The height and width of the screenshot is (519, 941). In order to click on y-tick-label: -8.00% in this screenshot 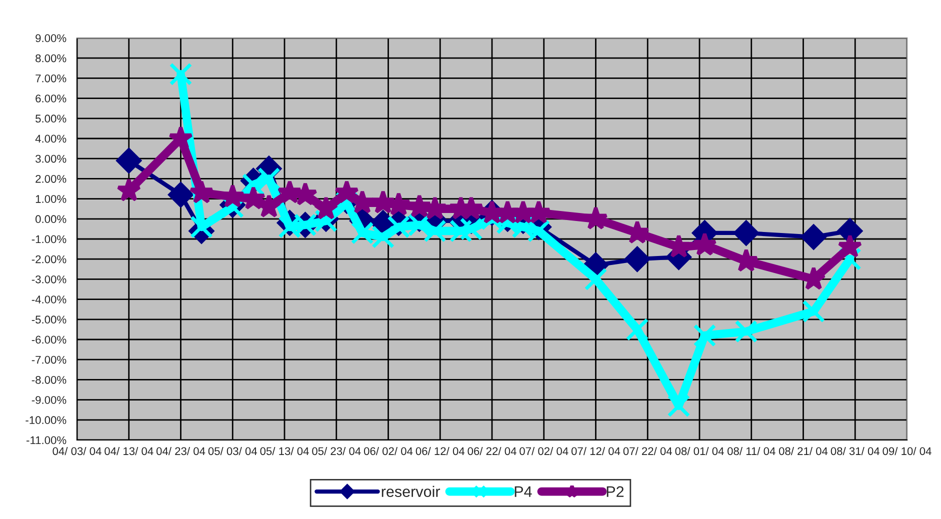, I will do `click(49, 380)`.